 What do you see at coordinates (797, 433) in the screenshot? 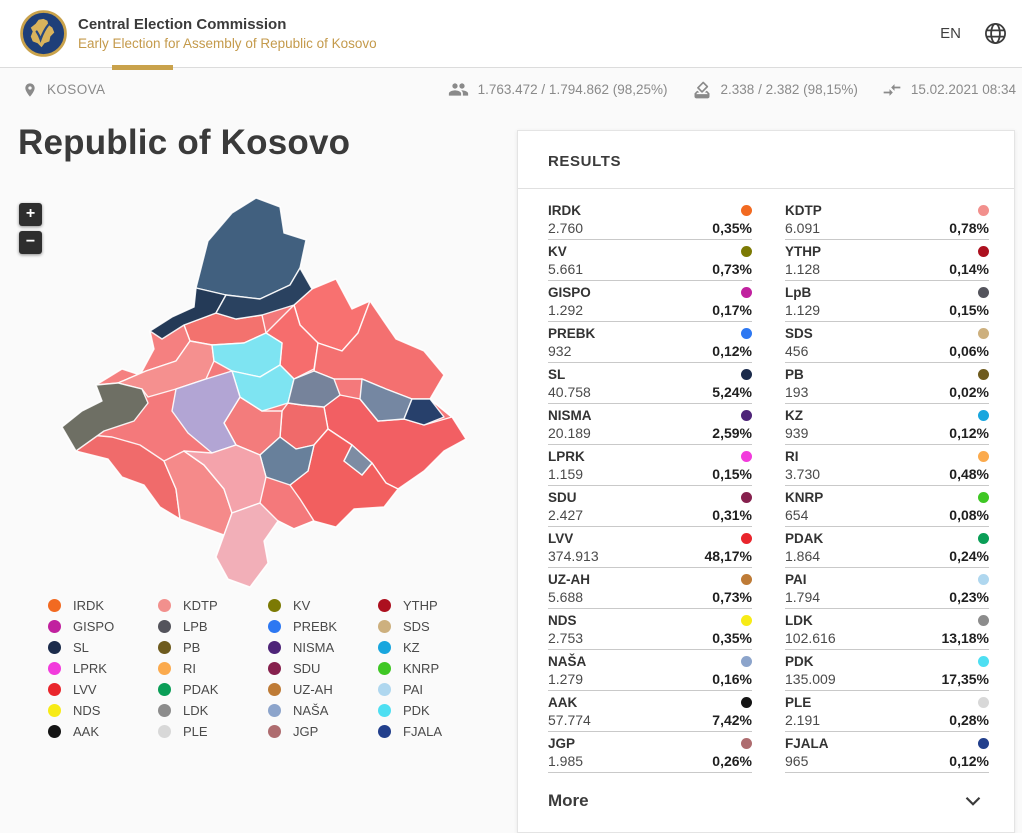
I see `party-votes: 939` at bounding box center [797, 433].